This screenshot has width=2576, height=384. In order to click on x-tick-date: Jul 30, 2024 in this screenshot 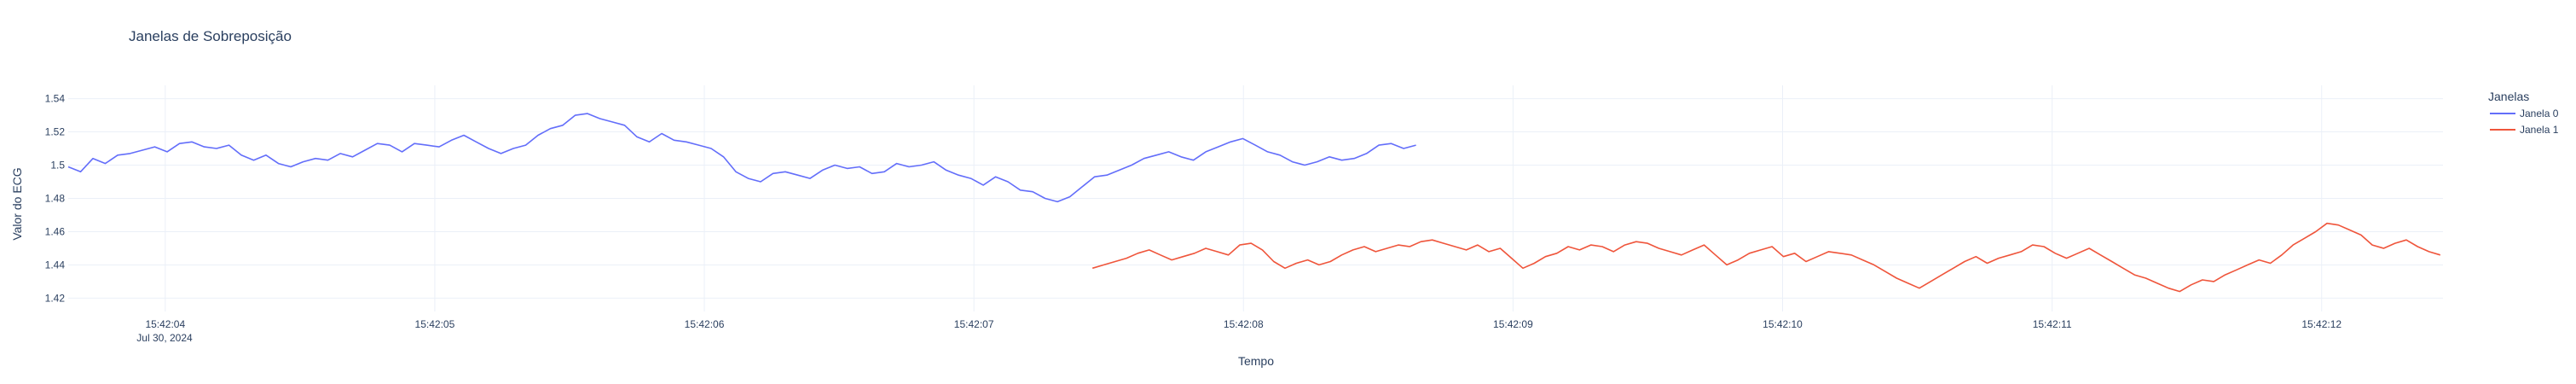, I will do `click(165, 338)`.